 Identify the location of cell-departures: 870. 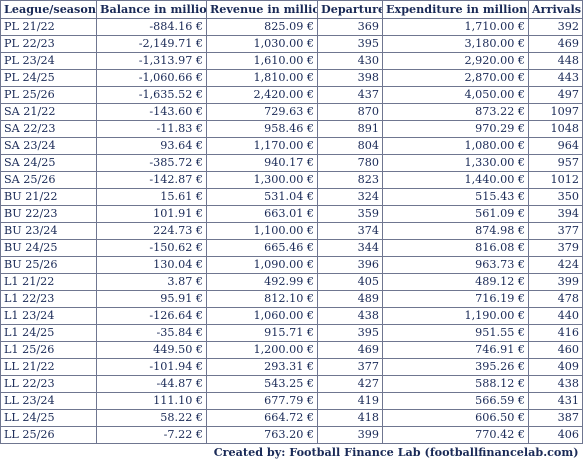
(350, 112).